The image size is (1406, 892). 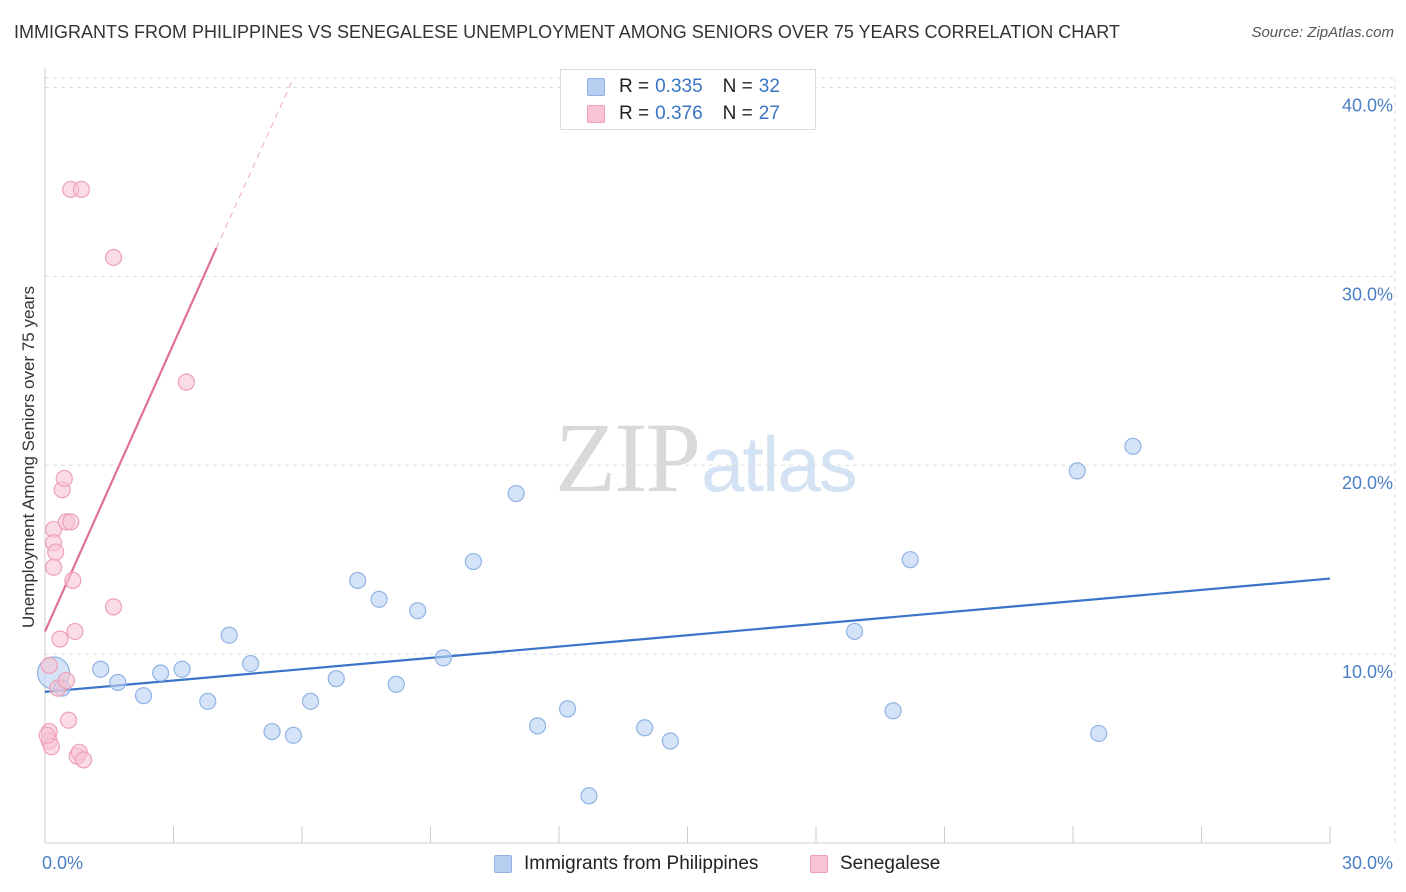 I want to click on y-tick-label: 30.0%, so click(x=1367, y=294).